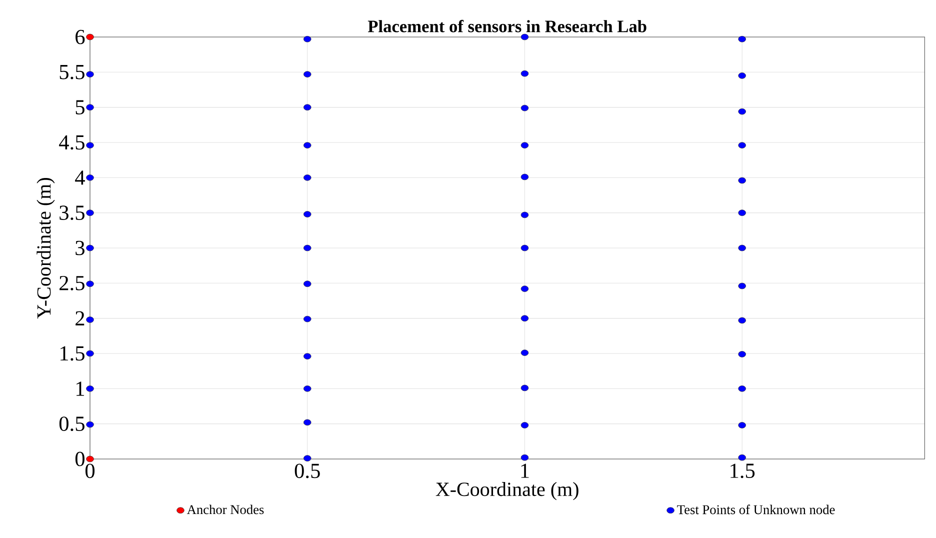 Image resolution: width=936 pixels, height=538 pixels. Describe the element at coordinates (80, 389) in the screenshot. I see `y-tick-label: 1` at that location.